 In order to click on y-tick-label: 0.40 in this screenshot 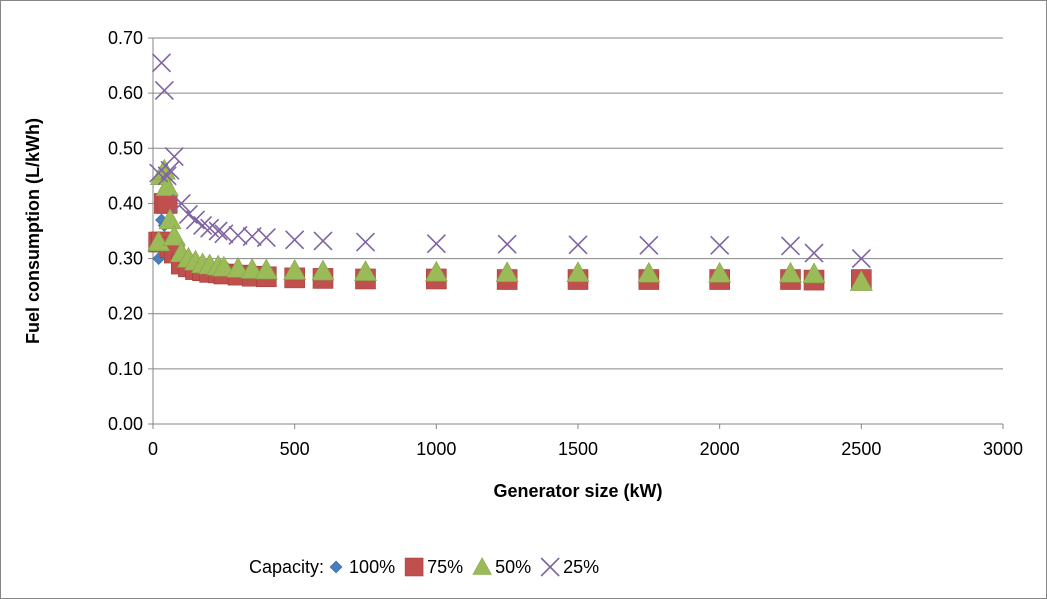, I will do `click(125, 203)`.